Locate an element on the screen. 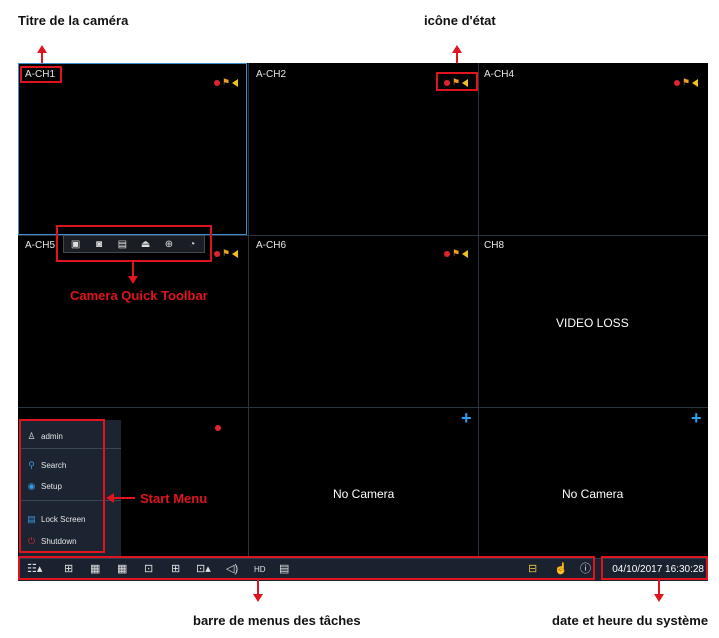 This screenshot has width=719, height=638. camera-title-arrow-head is located at coordinates (42, 49).